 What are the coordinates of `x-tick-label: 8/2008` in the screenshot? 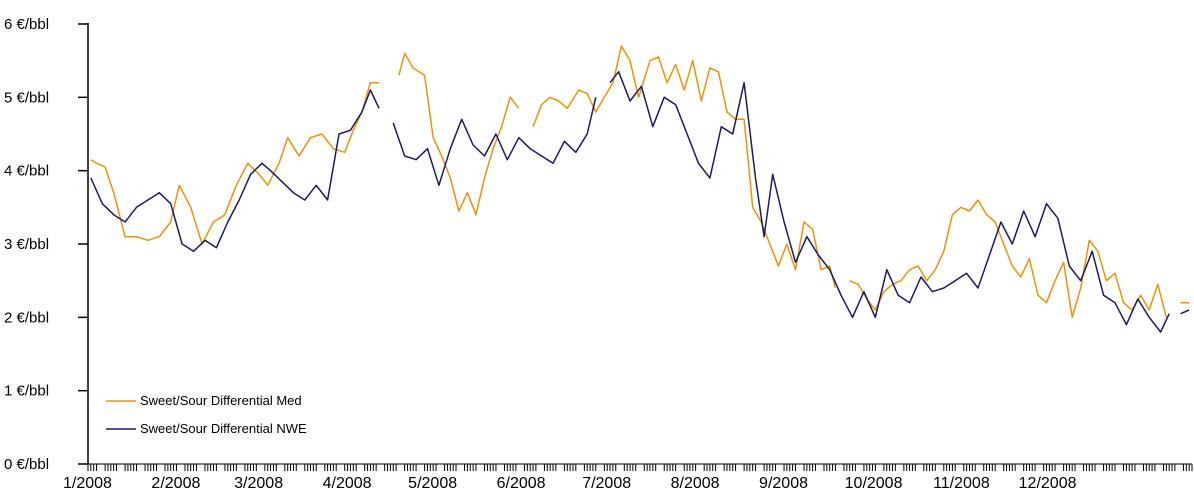 It's located at (695, 483).